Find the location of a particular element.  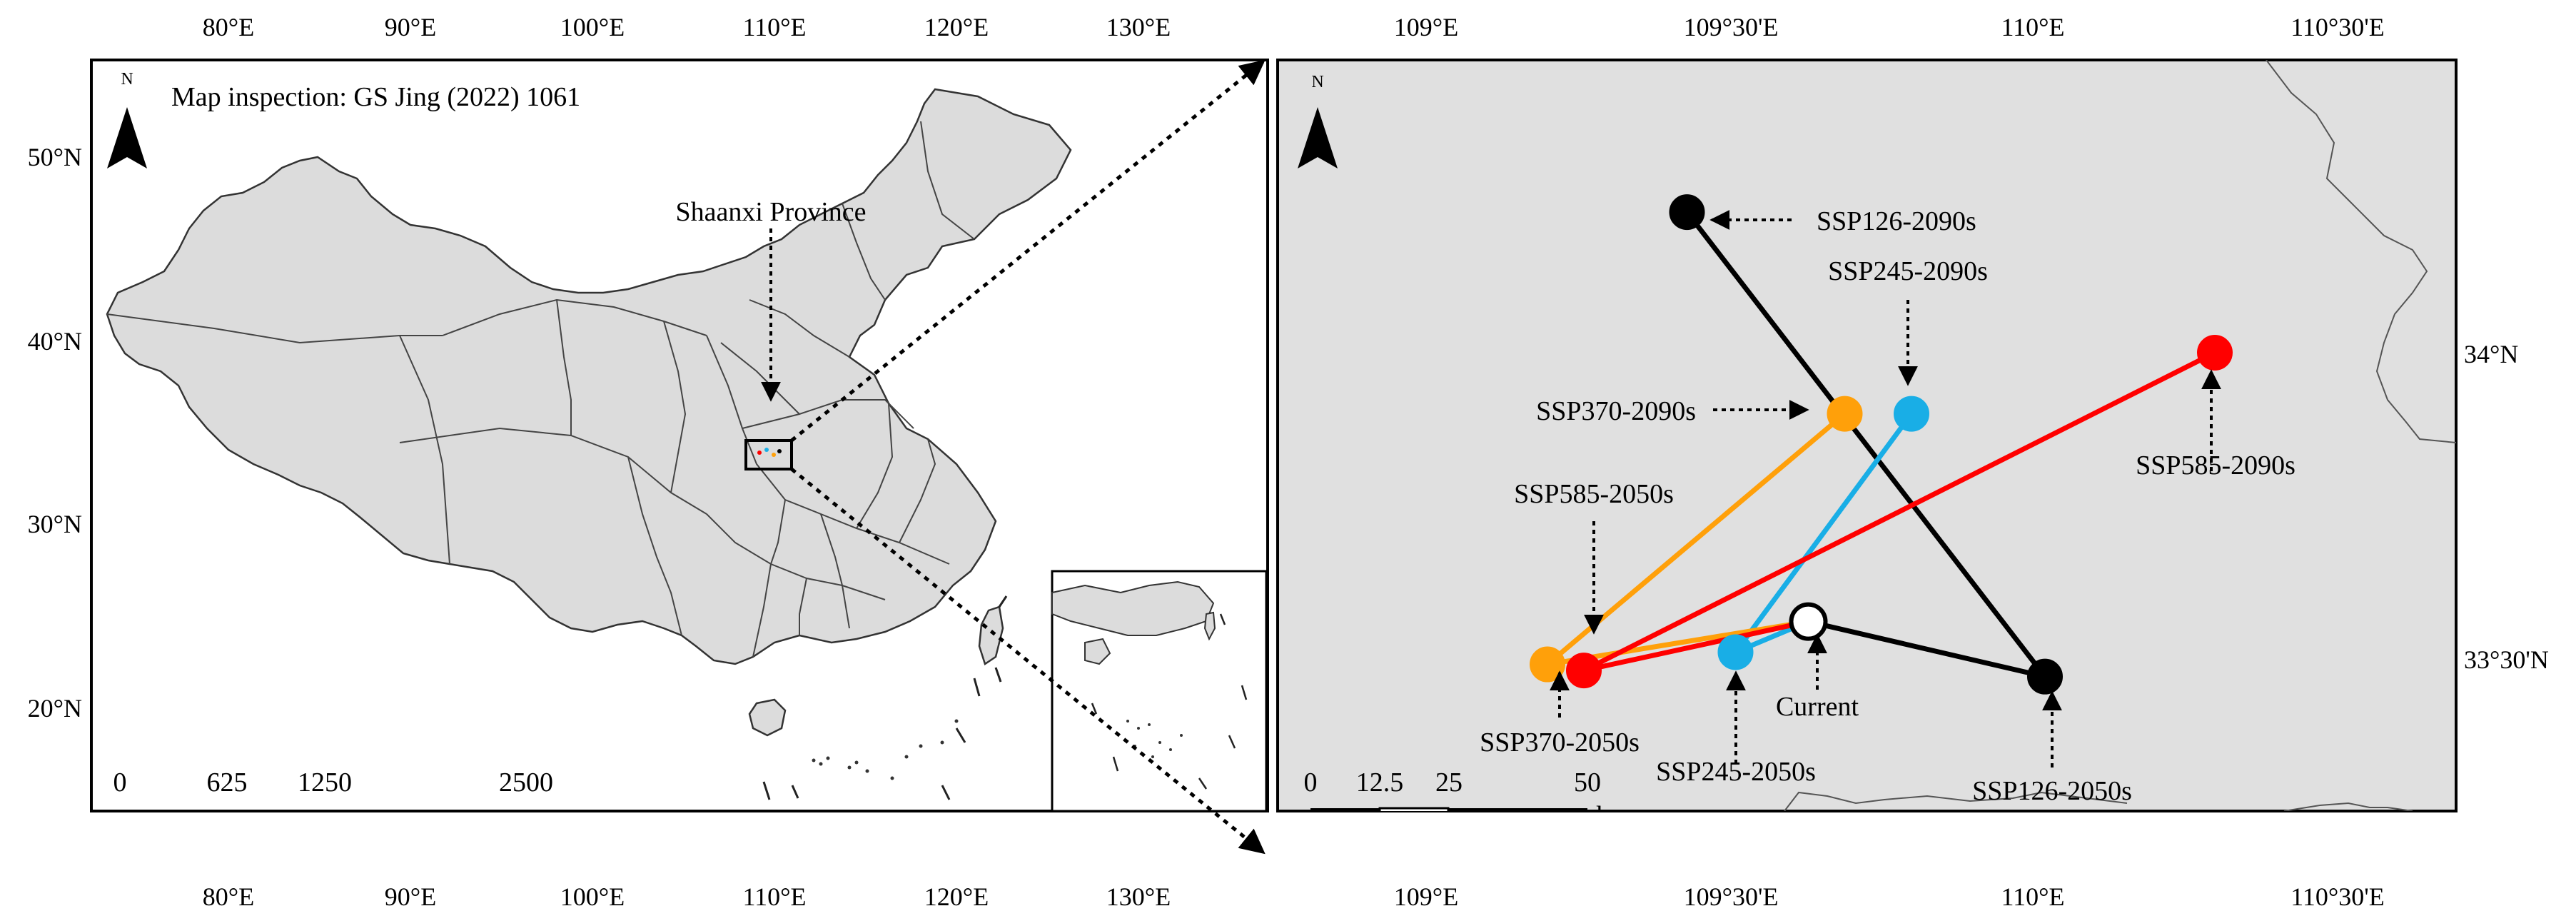

svg-text: 2500 is located at coordinates (526, 782).